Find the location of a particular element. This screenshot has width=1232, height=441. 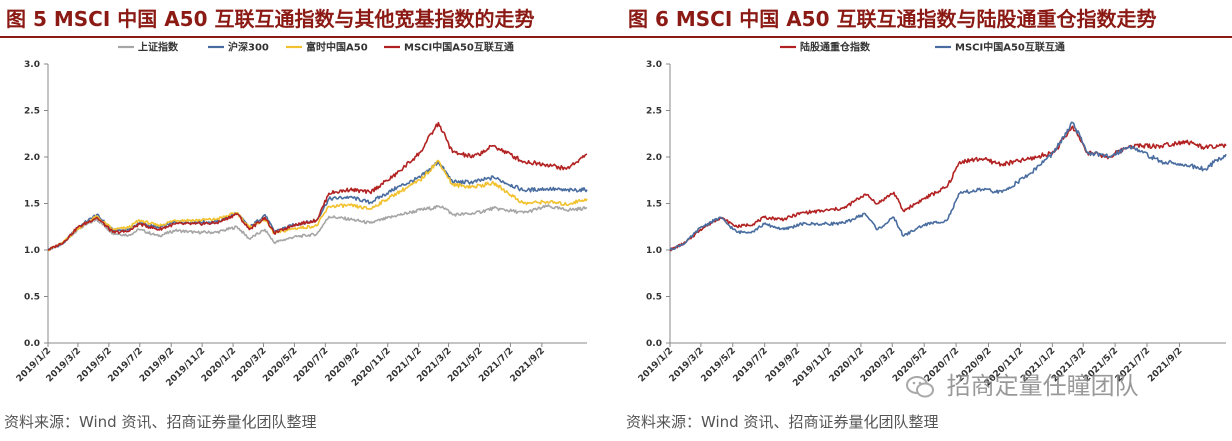

watermark: 招商定量任瞳团队 is located at coordinates (1022, 383).